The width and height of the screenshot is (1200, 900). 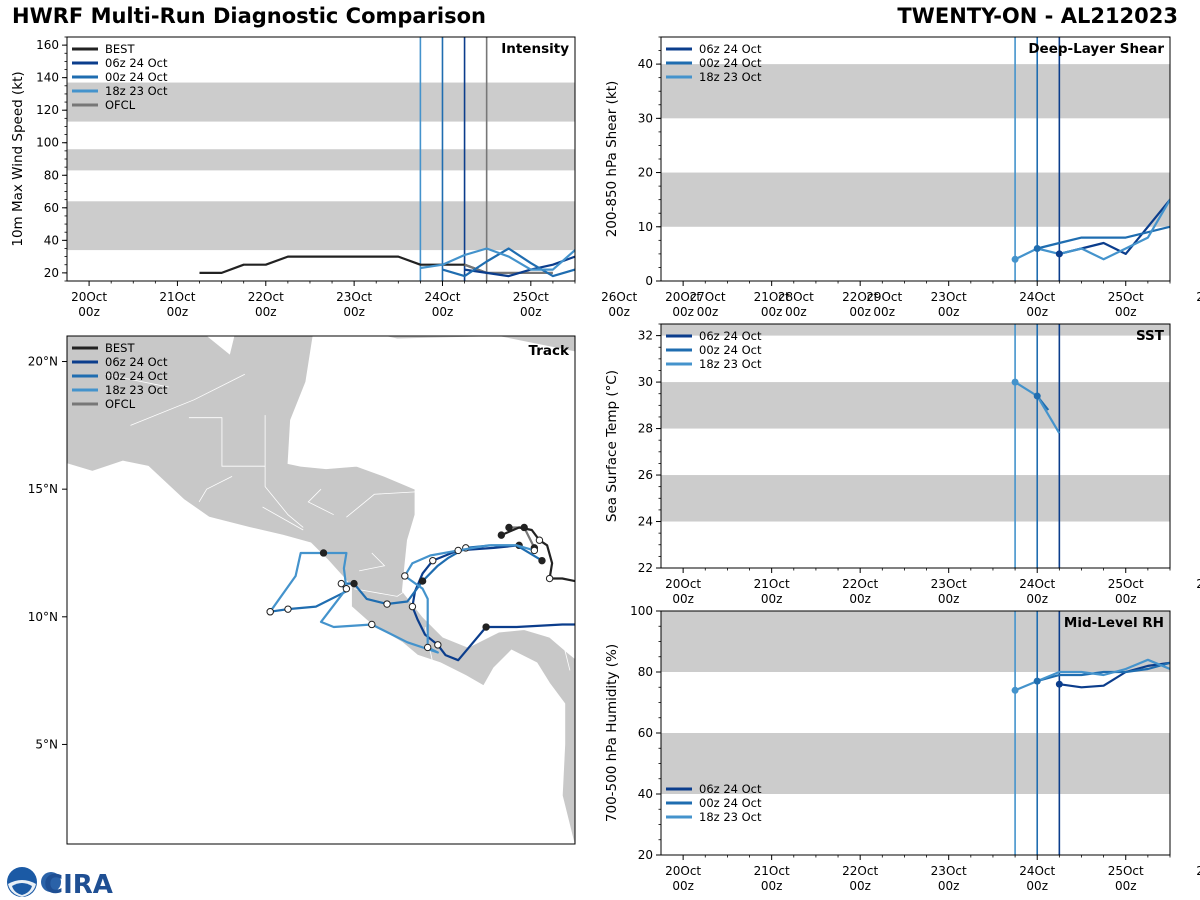 What do you see at coordinates (612, 159) in the screenshot?
I see `y-axis-label: 200-850 hPa Shear (kt)` at bounding box center [612, 159].